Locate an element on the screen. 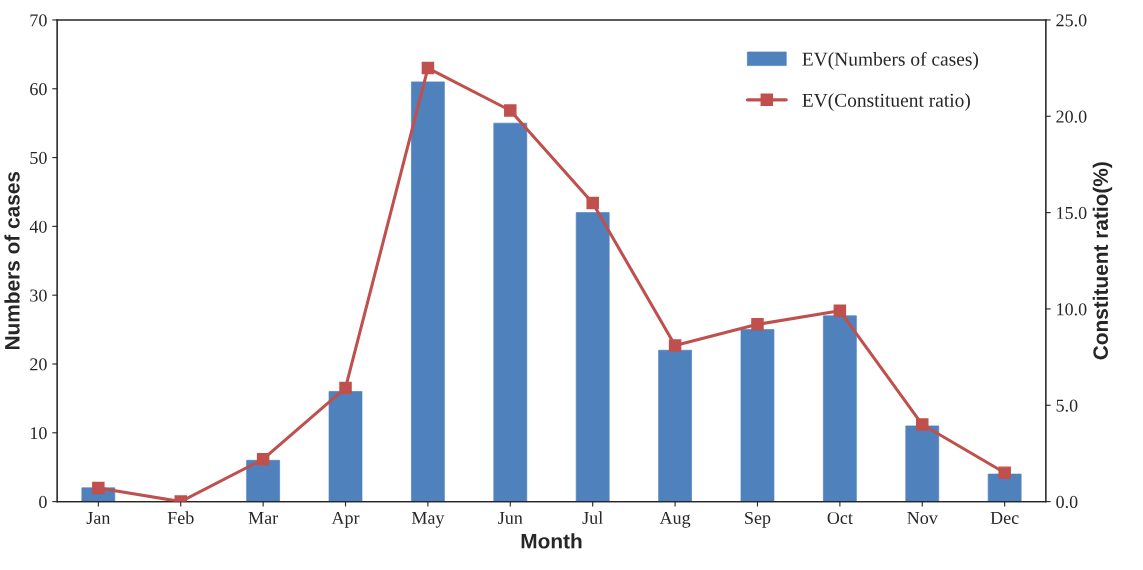 This screenshot has width=1143, height=570. y-tick-label: 30 is located at coordinates (38, 295).